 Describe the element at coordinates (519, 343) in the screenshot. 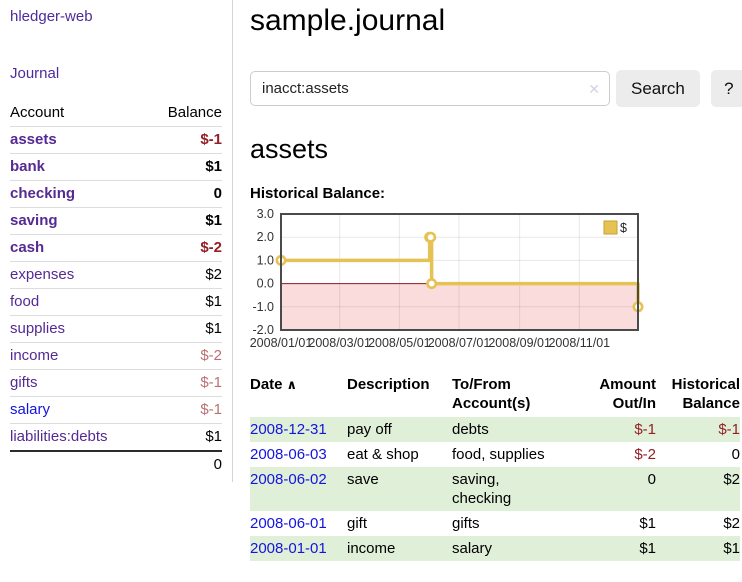

I see `svg-text: 2008/09/01` at that location.